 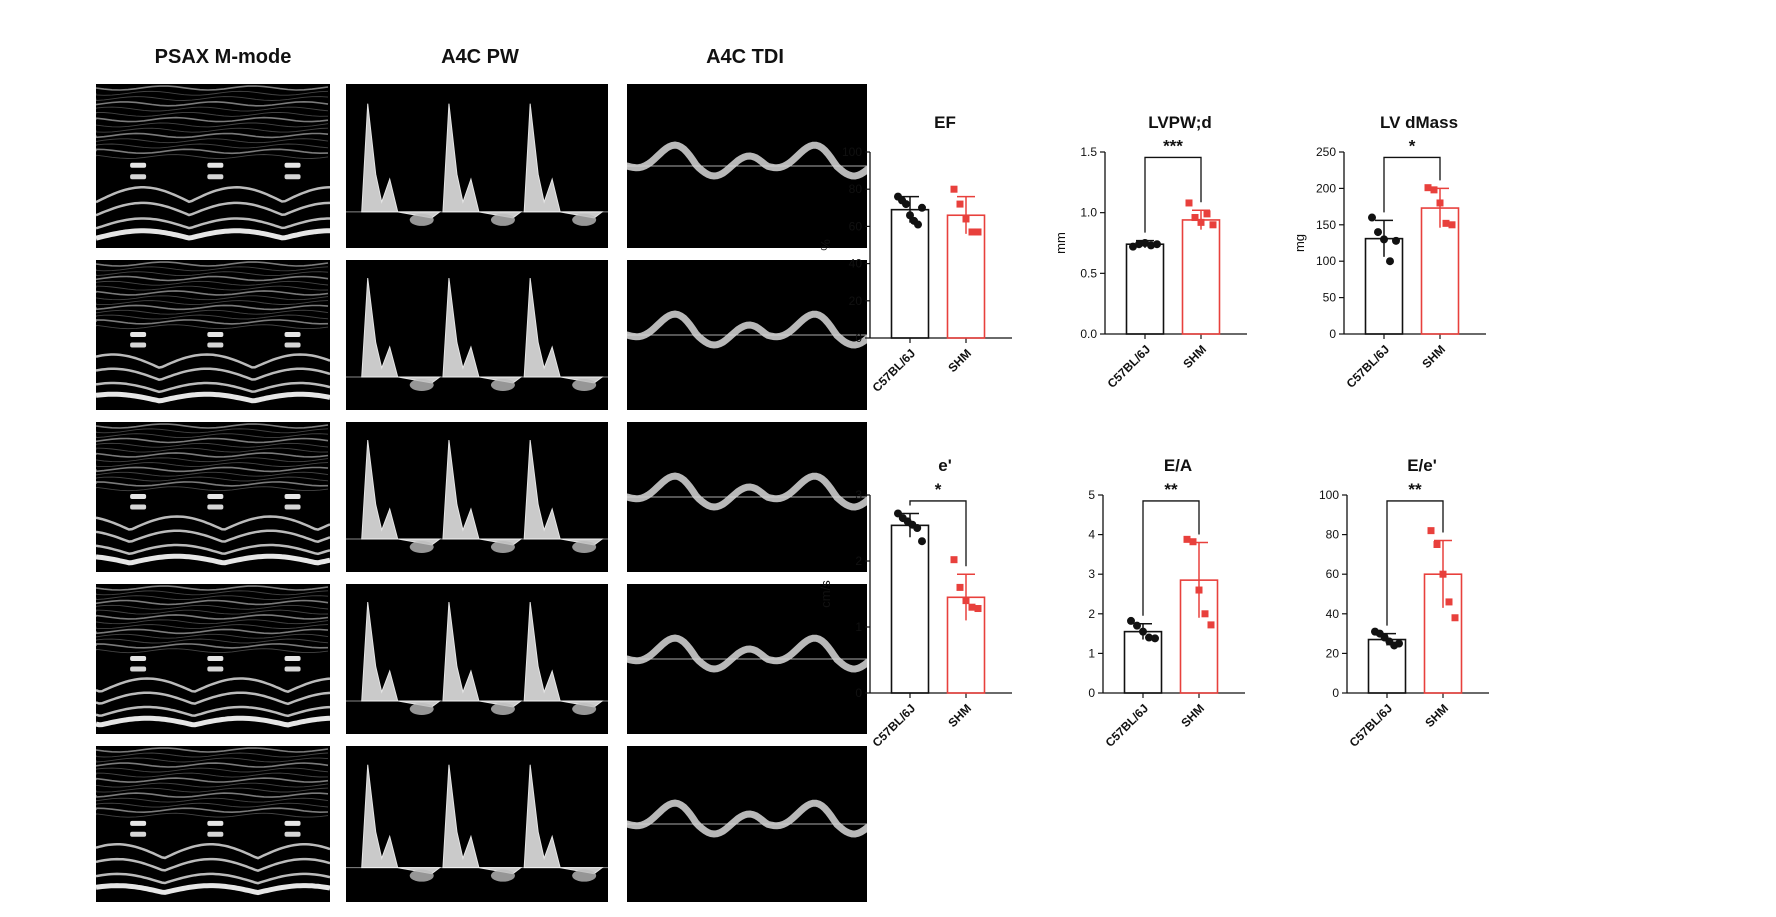 What do you see at coordinates (1129, 366) in the screenshot?
I see `chart-lvpw-d-xtick-label-c57bl-6j: C57BL/6J` at bounding box center [1129, 366].